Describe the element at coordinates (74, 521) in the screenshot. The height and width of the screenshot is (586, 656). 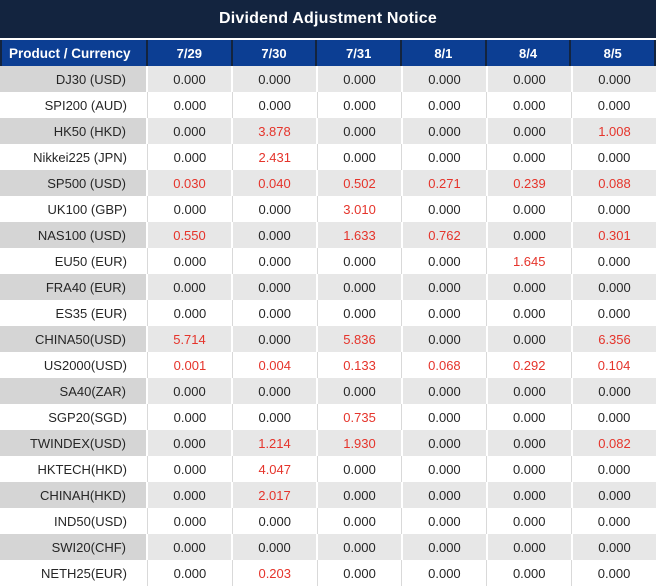
I see `product-name-cell: IND50(USD)` at that location.